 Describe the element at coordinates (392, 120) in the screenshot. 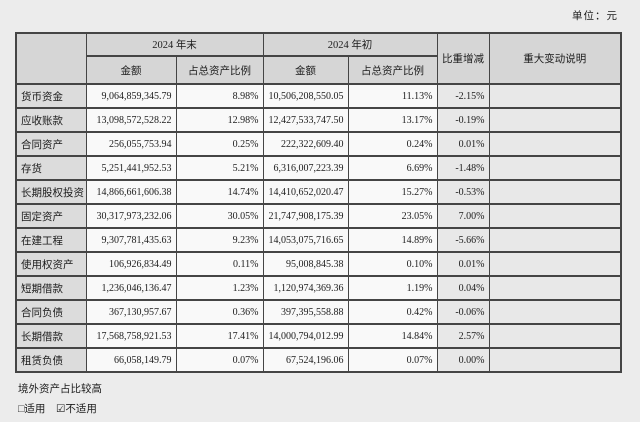

I see `start-ratio-cell: 13.17%` at that location.